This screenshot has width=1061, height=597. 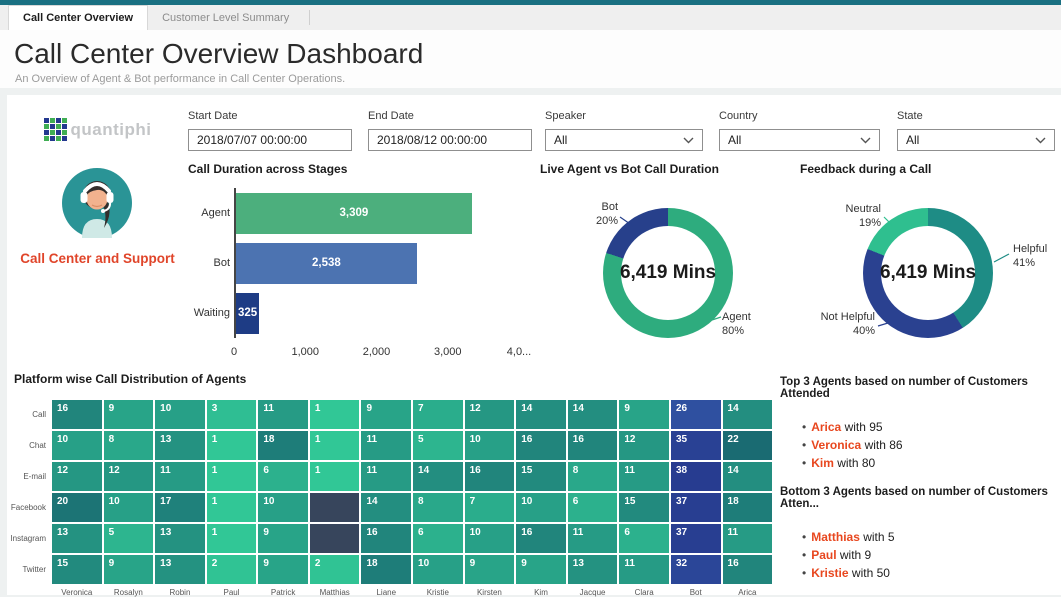 I want to click on state-value: All, so click(x=913, y=140).